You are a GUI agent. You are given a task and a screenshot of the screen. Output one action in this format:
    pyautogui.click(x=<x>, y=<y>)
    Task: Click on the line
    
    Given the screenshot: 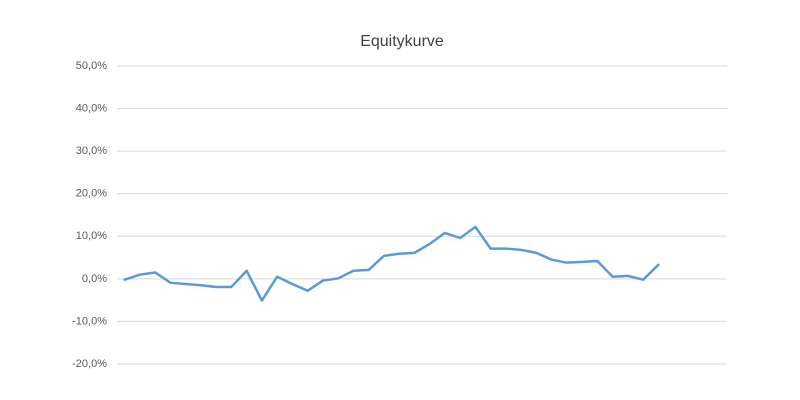 What is the action you would take?
    pyautogui.click(x=391, y=263)
    